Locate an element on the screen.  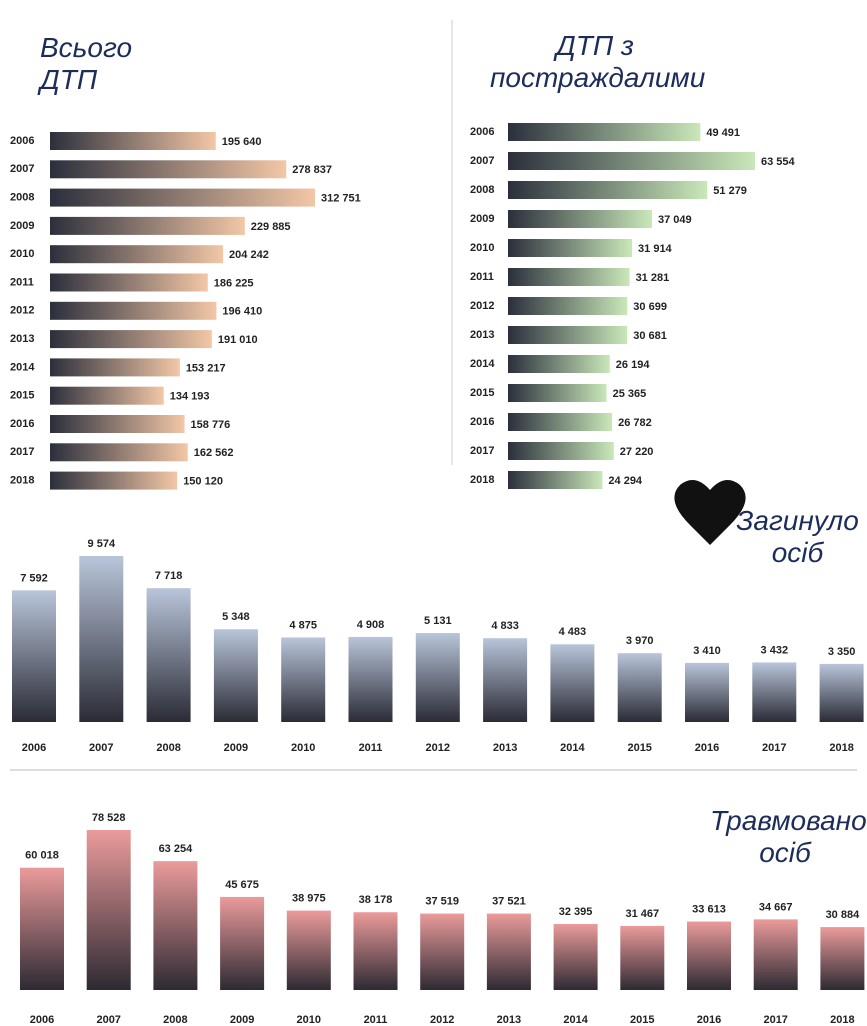
value-label: 7 718 is located at coordinates (169, 576).